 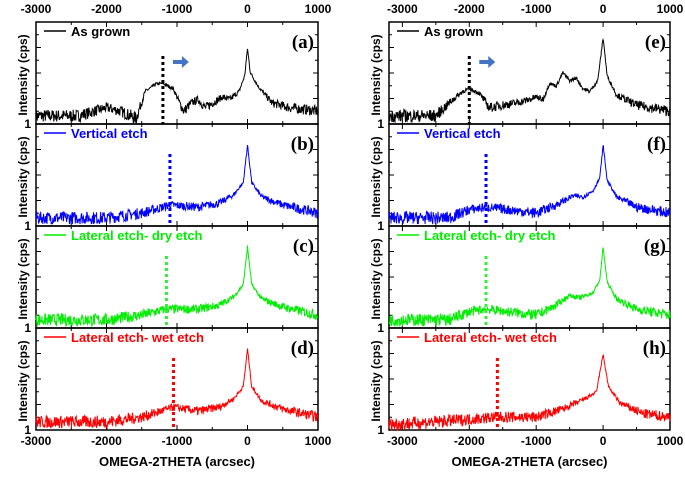 What do you see at coordinates (303, 42) in the screenshot?
I see `panel-label: (a)` at bounding box center [303, 42].